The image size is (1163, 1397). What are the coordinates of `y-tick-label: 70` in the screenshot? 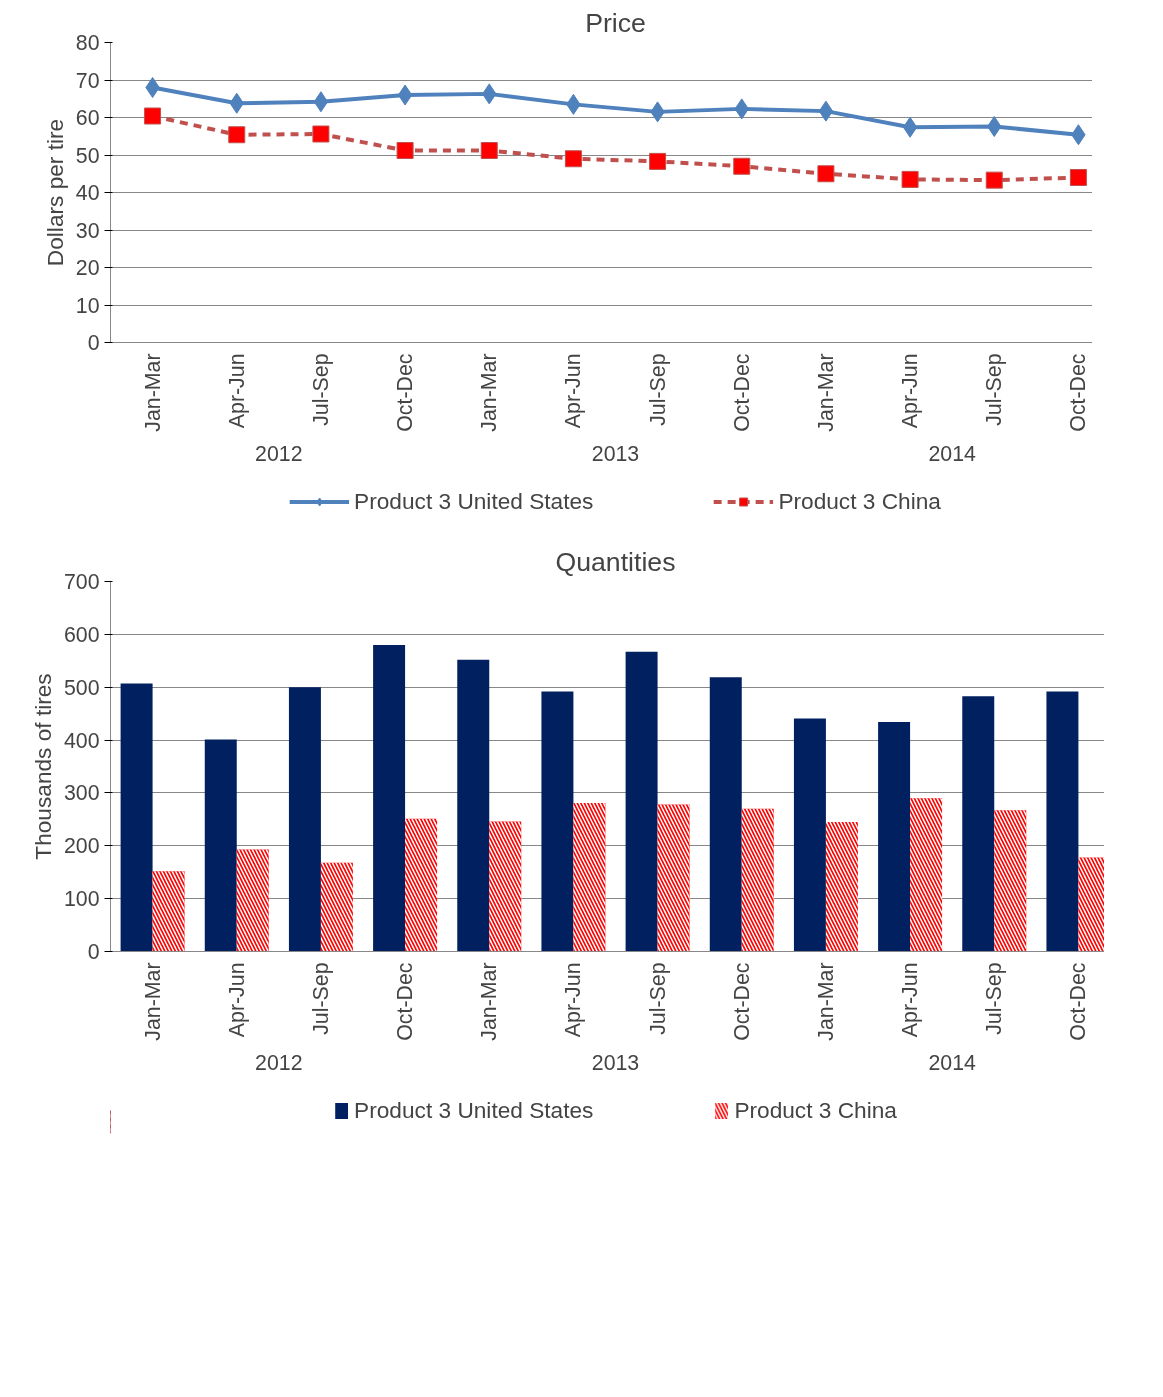 It's located at (87, 80).